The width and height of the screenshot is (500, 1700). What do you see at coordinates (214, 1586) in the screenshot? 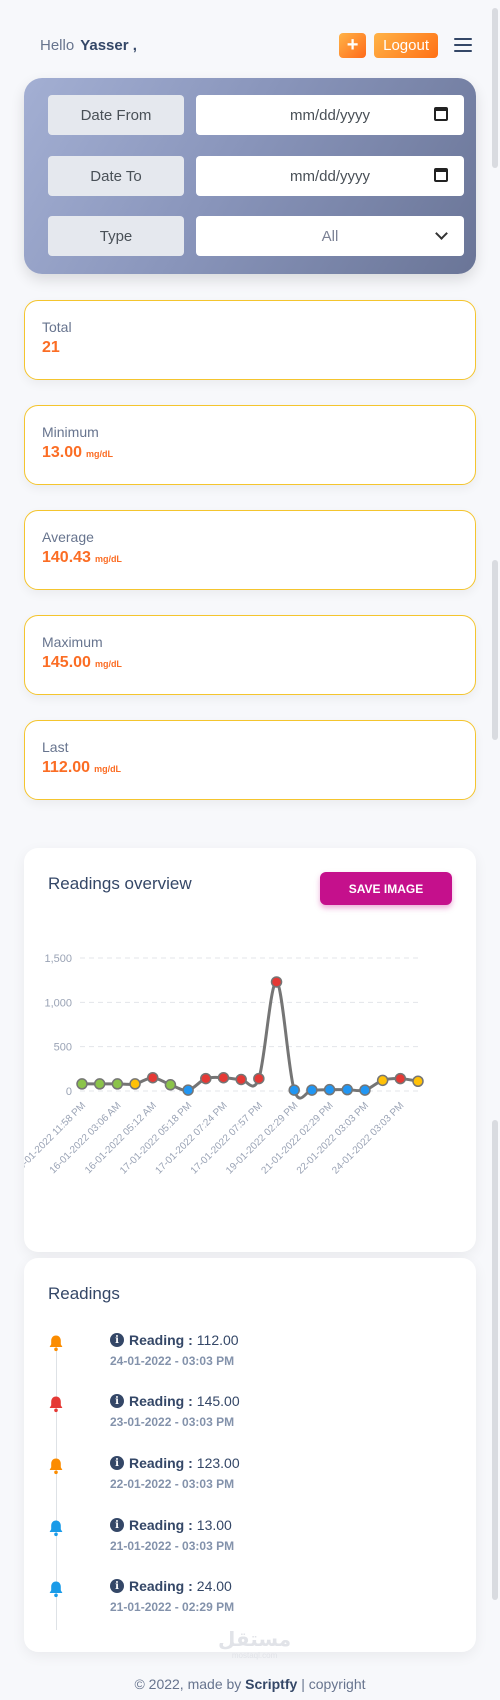
I see `reading-value: 24.00` at bounding box center [214, 1586].